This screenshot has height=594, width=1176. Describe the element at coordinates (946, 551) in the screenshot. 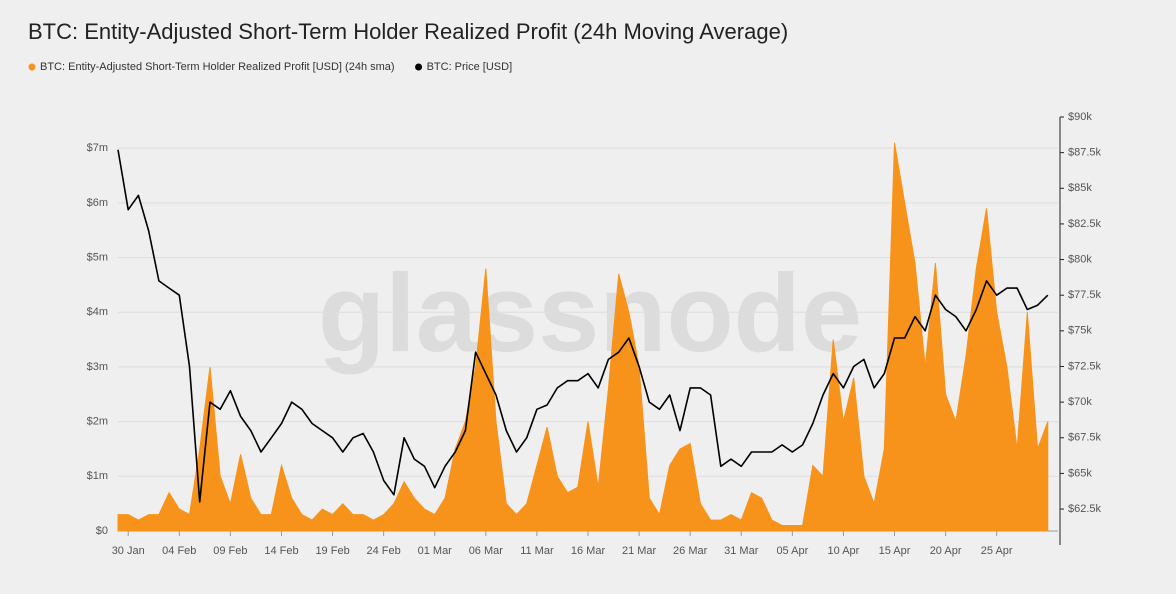

I see `x-tick-label: 20 Apr` at that location.